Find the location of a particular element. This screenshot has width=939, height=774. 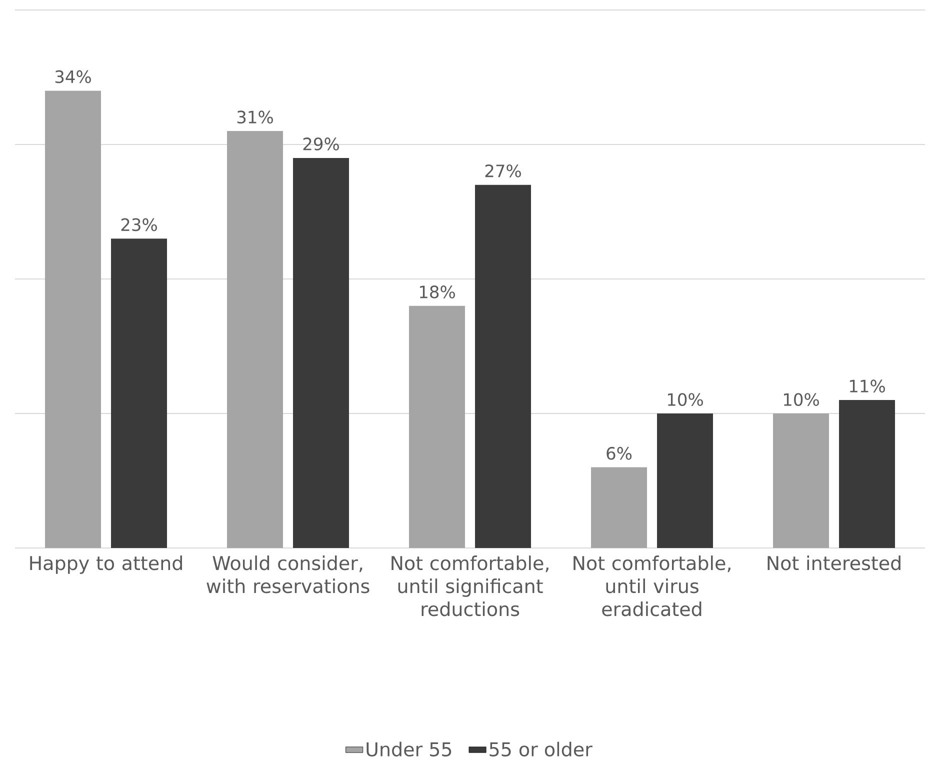

data-label: 18% is located at coordinates (437, 292).